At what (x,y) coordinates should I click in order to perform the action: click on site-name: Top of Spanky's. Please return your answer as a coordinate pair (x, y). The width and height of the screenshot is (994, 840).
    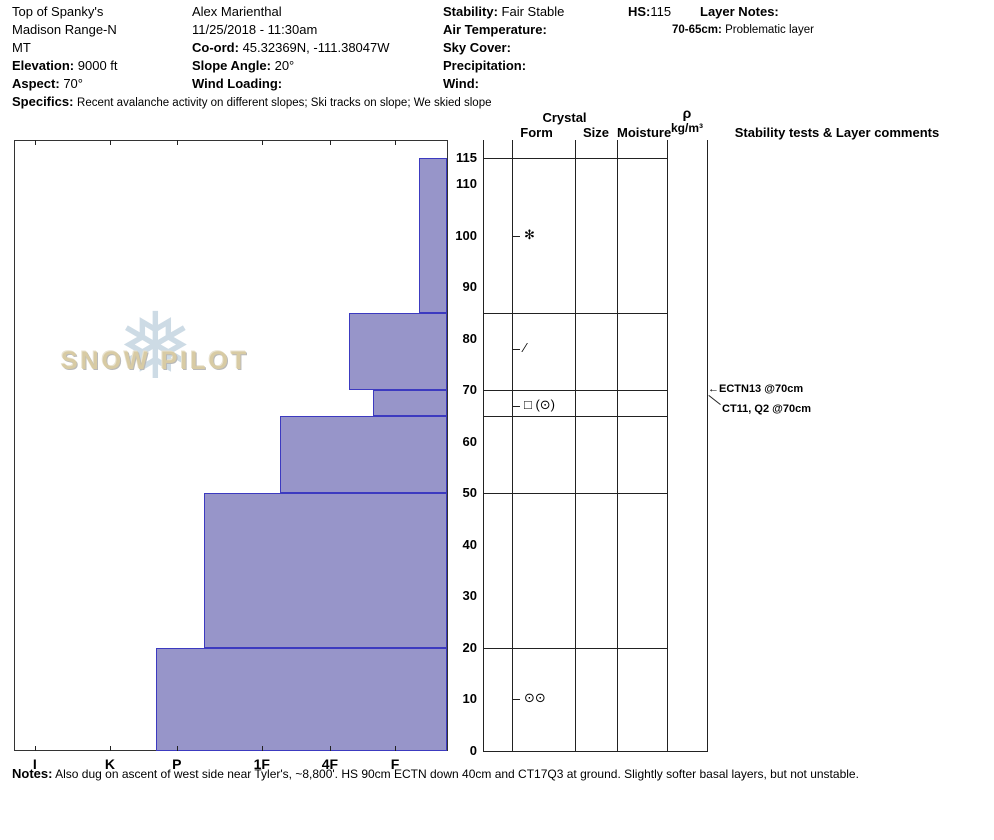
    Looking at the image, I should click on (58, 11).